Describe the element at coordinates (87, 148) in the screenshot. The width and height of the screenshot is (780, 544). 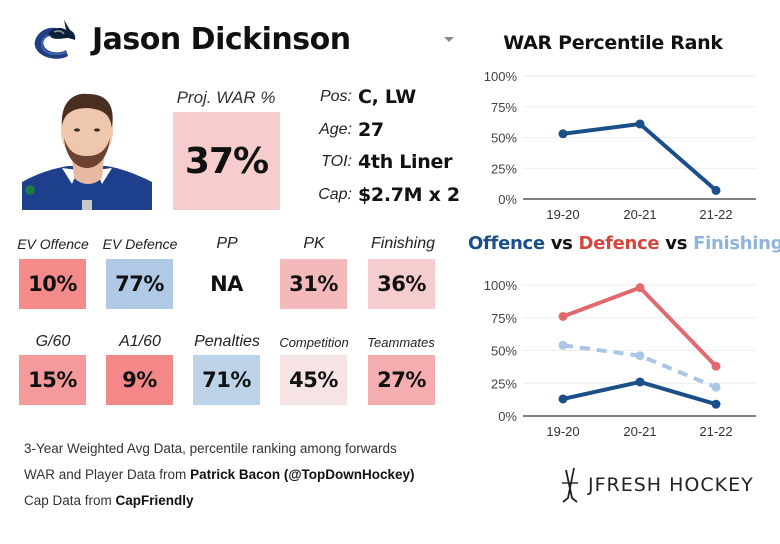
I see `player-photo` at that location.